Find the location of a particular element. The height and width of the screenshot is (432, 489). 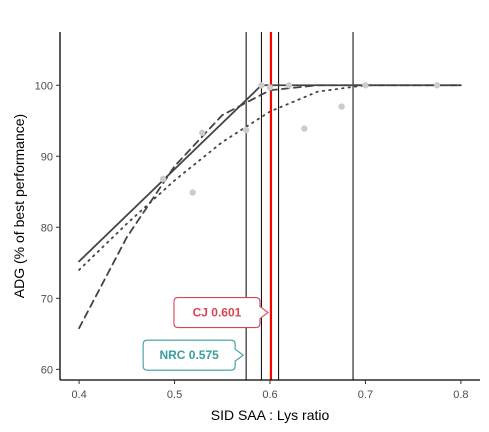

x-tick-label: 0.6 is located at coordinates (269, 395).